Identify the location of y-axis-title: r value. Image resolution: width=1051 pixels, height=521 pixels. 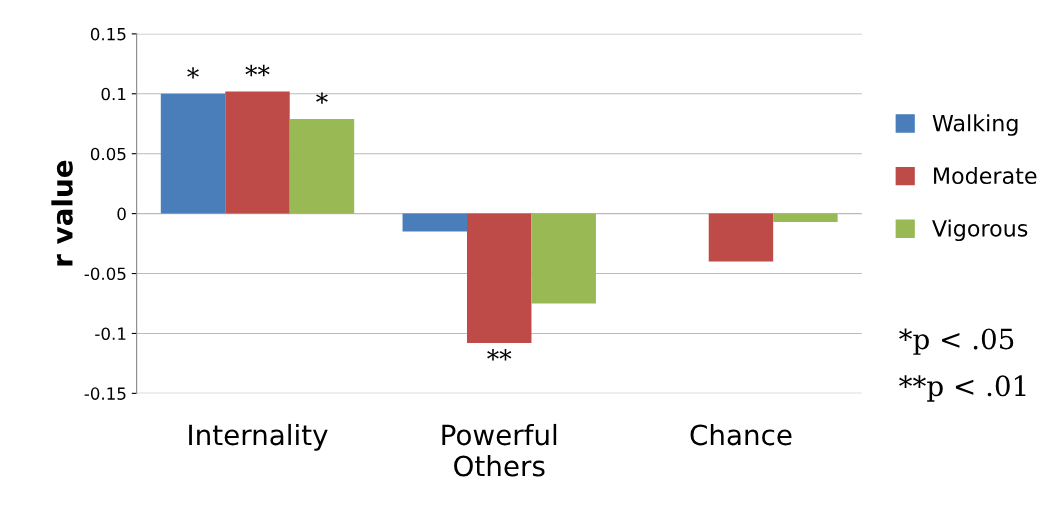
(62, 213).